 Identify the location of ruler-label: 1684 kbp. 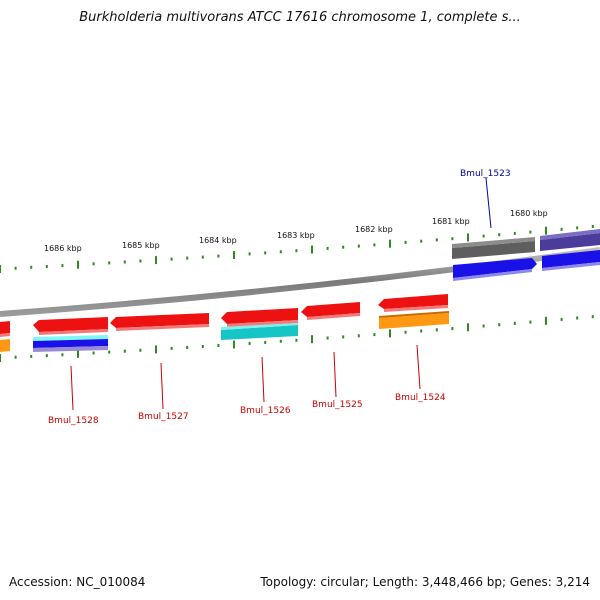
(218, 240).